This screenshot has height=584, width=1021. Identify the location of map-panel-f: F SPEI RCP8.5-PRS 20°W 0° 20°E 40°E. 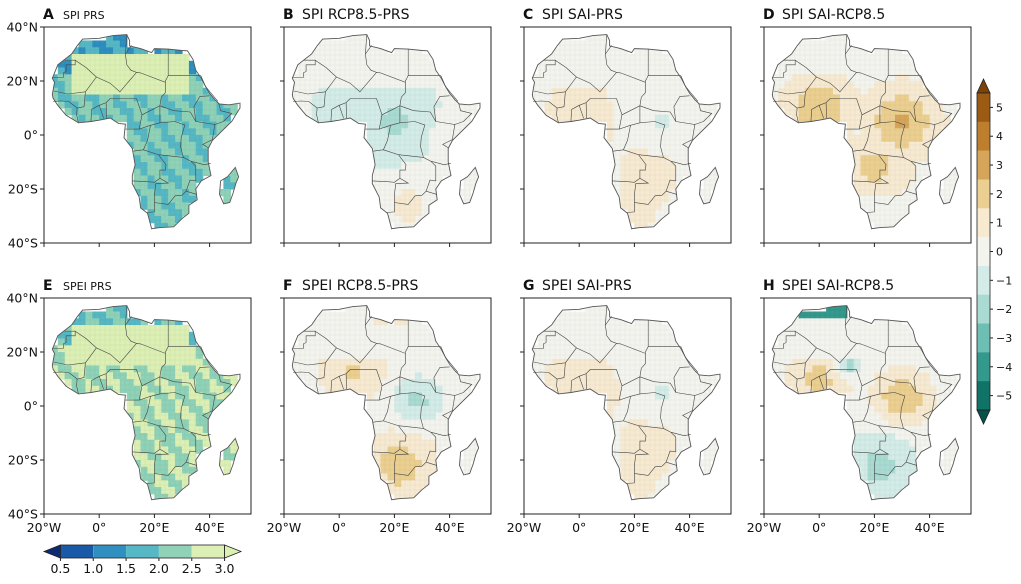
(379, 406).